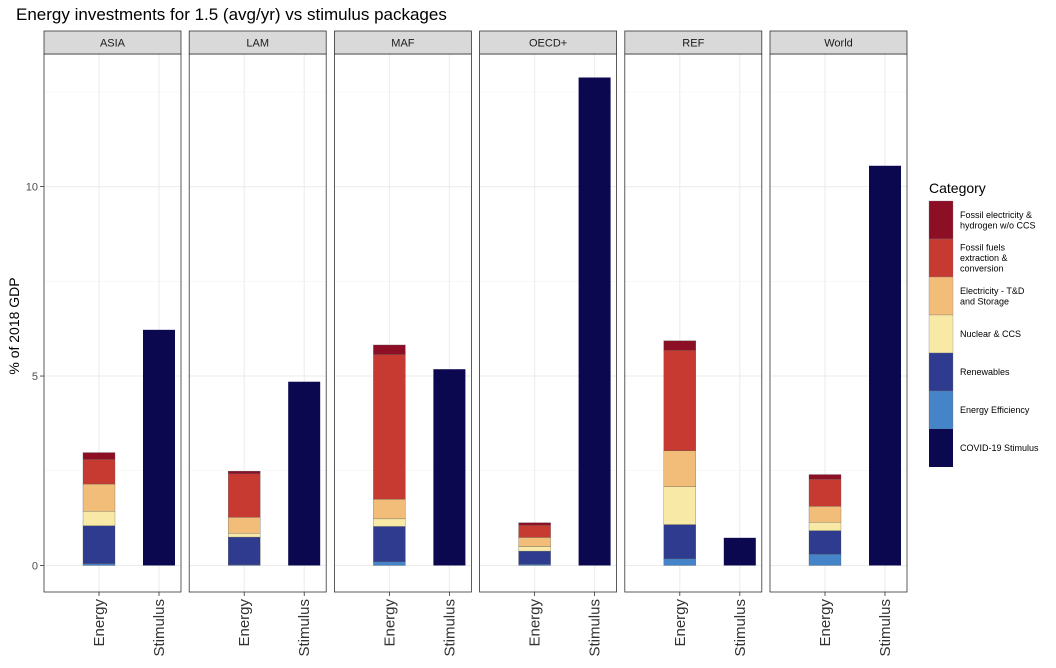  Describe the element at coordinates (992, 291) in the screenshot. I see `legend-label: Electricity - T&D` at that location.